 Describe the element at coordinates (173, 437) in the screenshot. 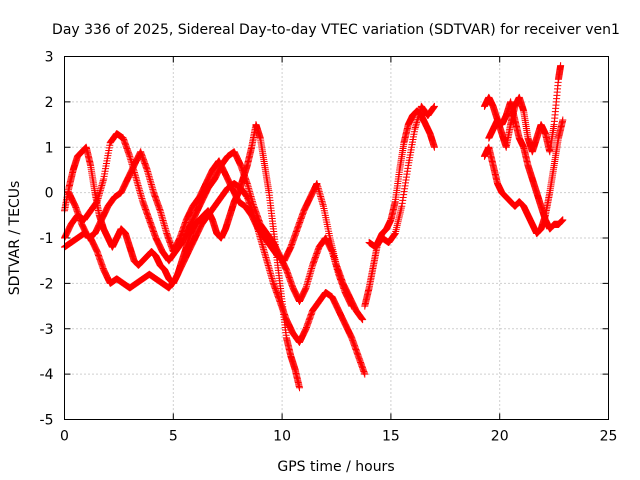

I see `x-tick-label: 5` at that location.